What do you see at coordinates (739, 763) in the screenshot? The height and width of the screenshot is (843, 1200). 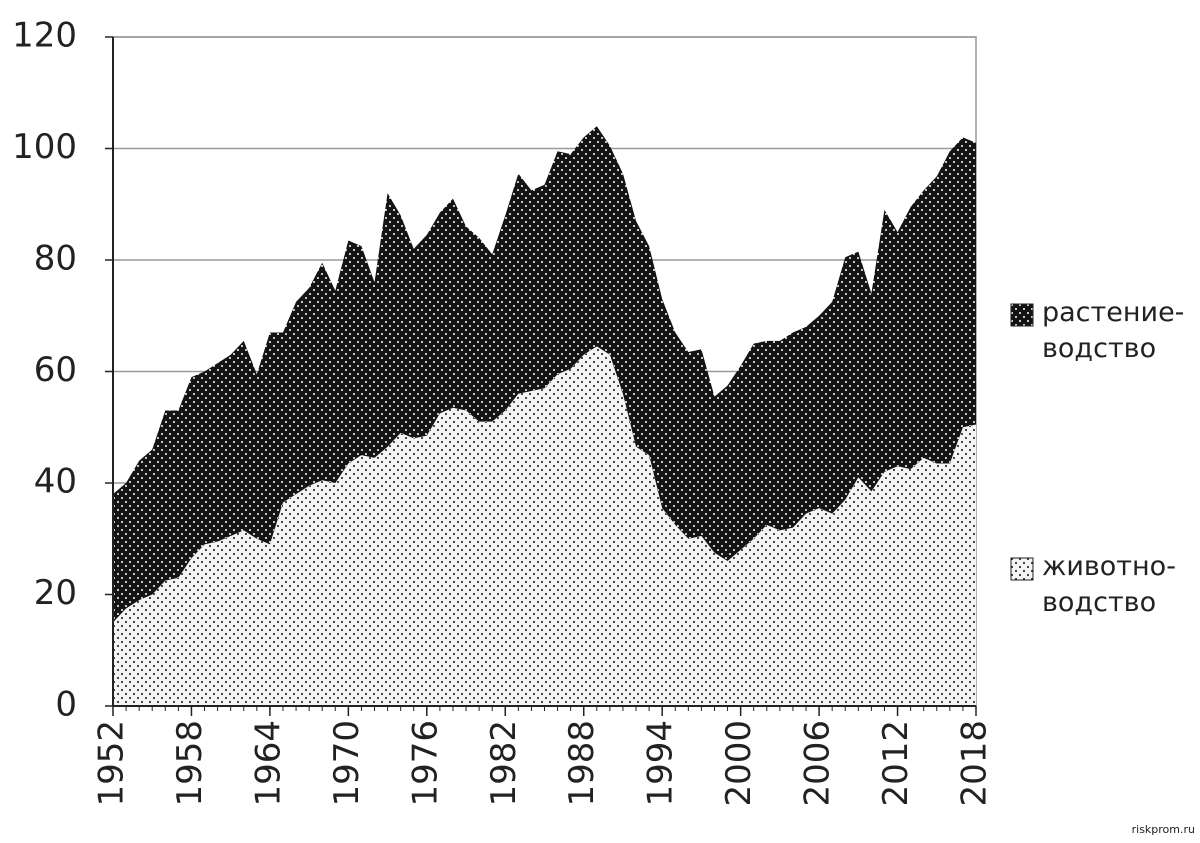 I see `x-tick-label: 2000` at bounding box center [739, 763].